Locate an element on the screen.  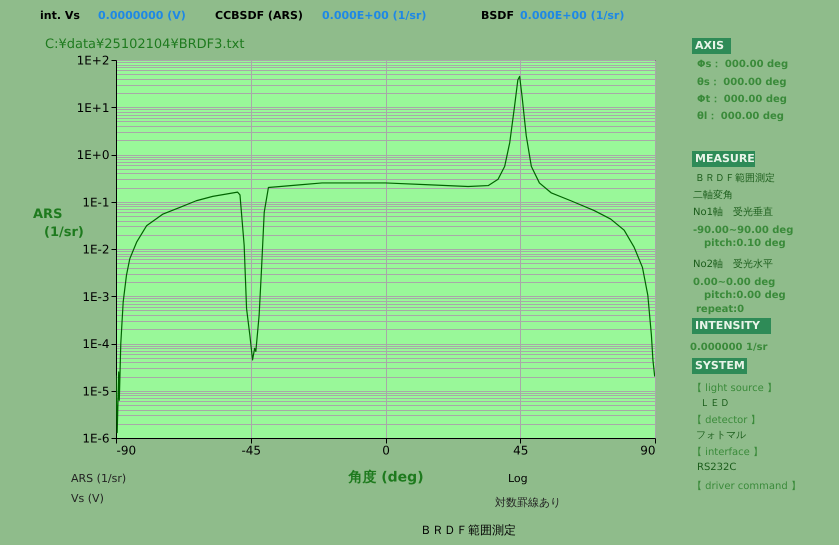
text: INTENSITY is located at coordinates (728, 325).